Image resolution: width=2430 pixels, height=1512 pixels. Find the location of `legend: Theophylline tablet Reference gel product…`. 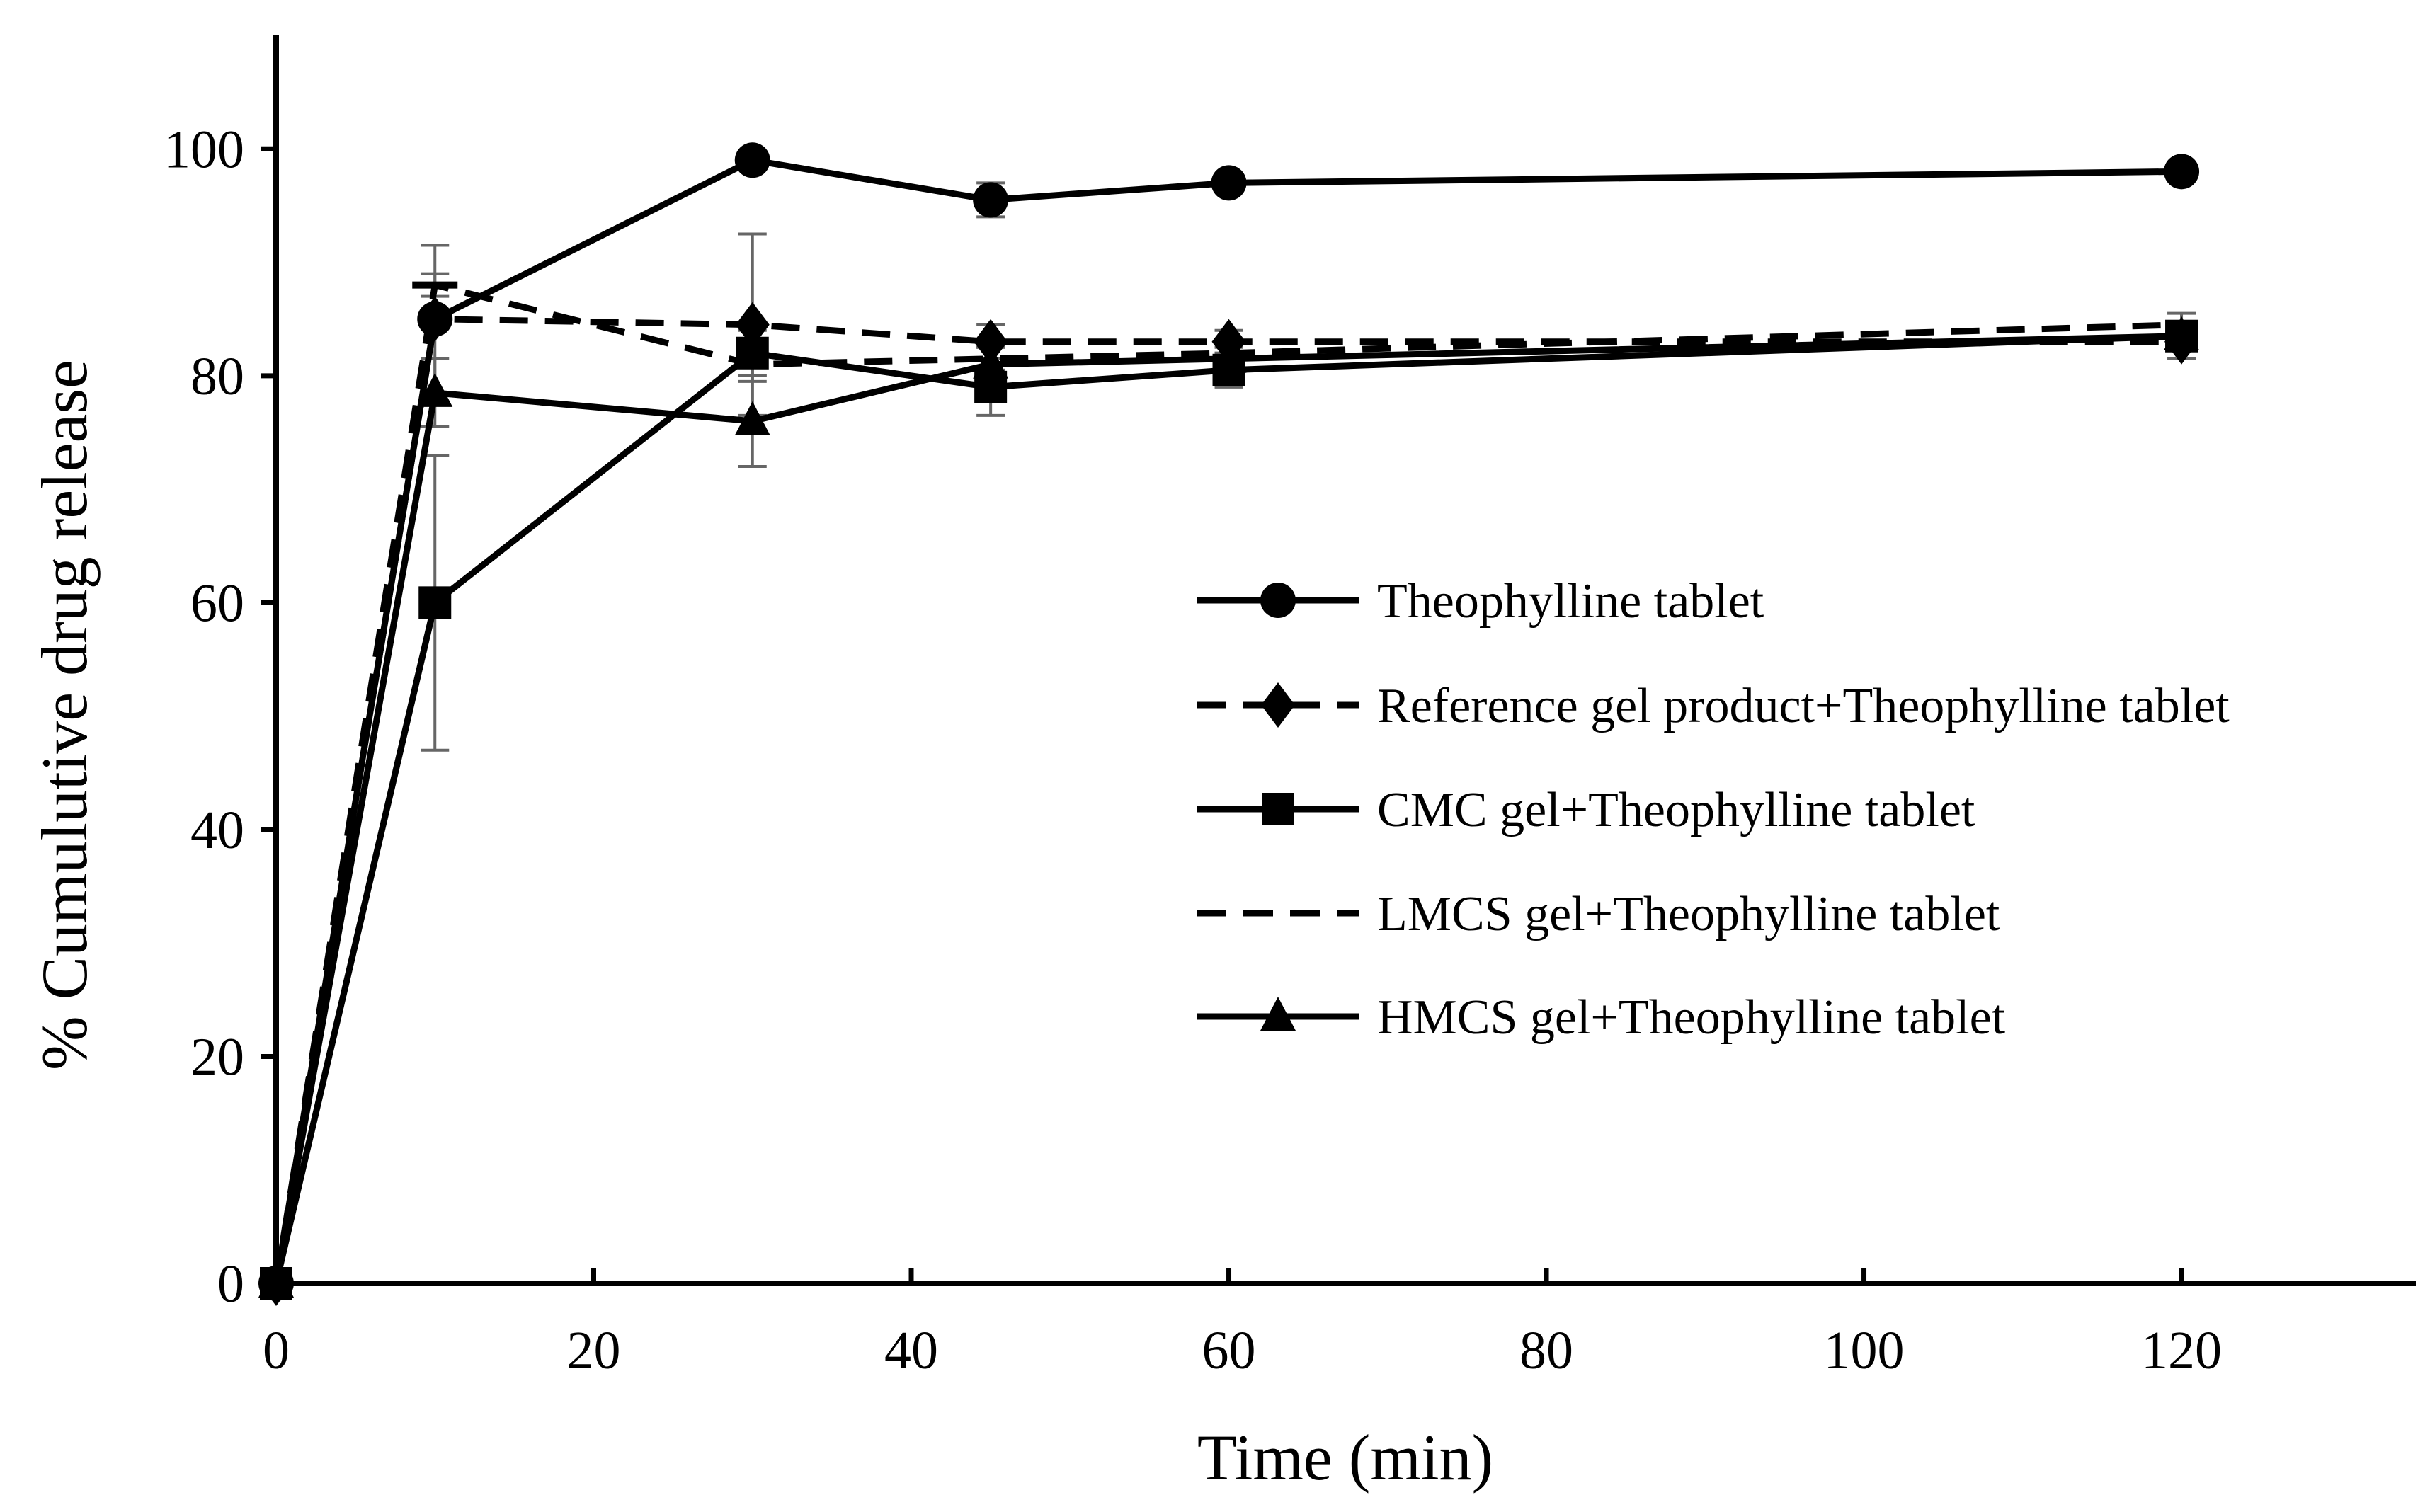

legend: Theophylline tablet Reference gel product… is located at coordinates (1713, 809).